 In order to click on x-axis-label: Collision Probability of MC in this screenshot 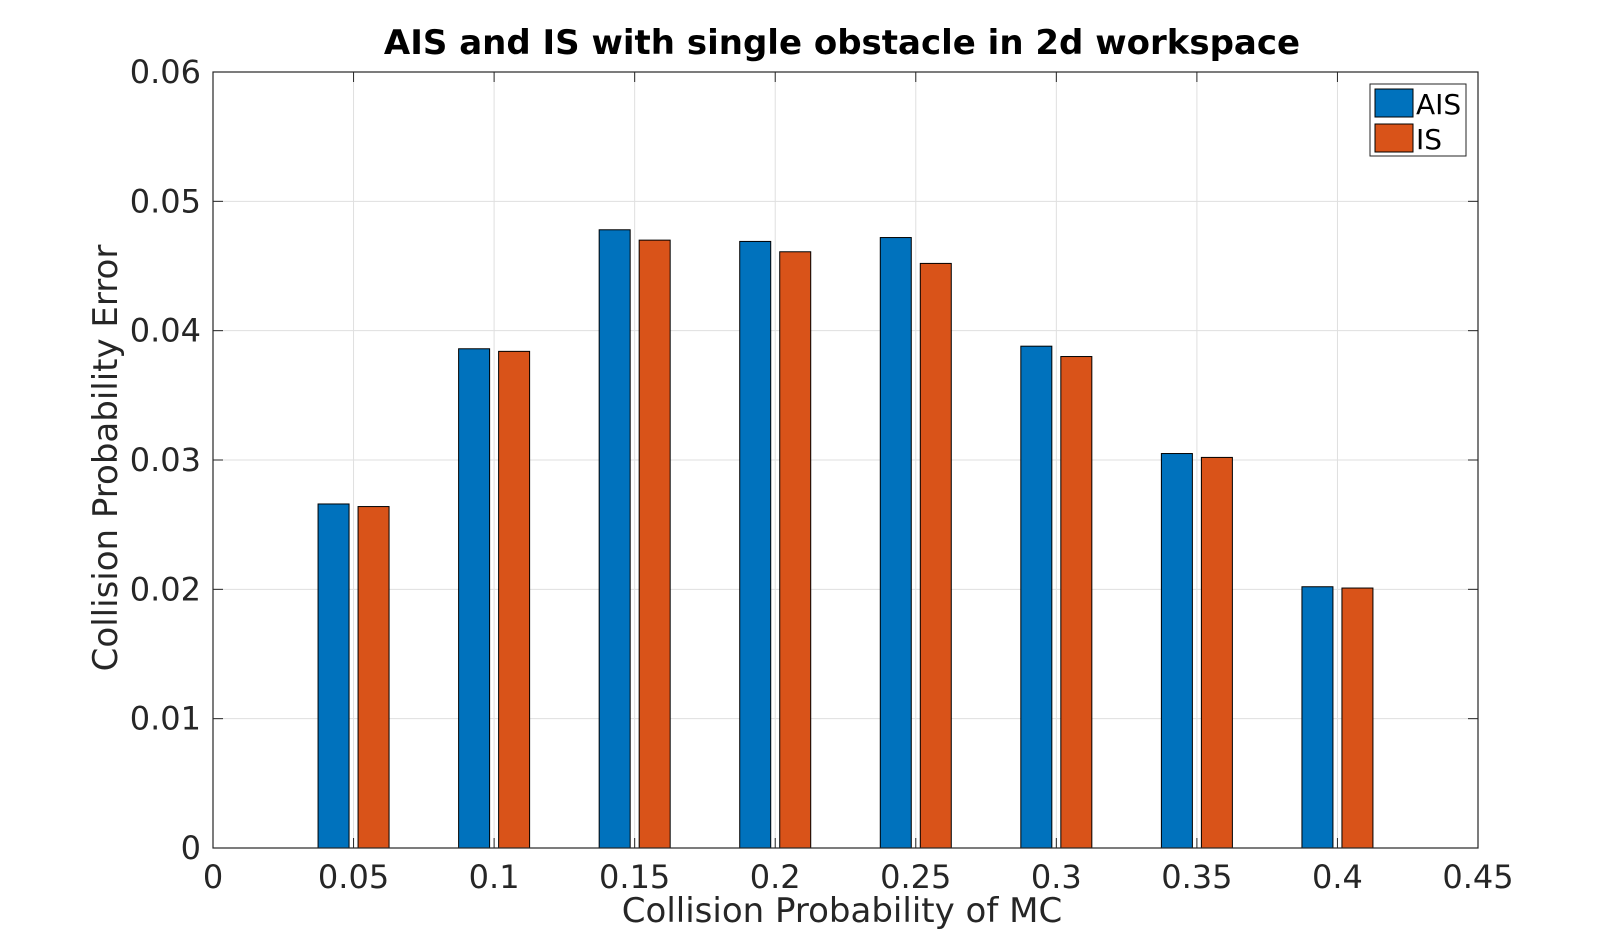, I will do `click(842, 911)`.